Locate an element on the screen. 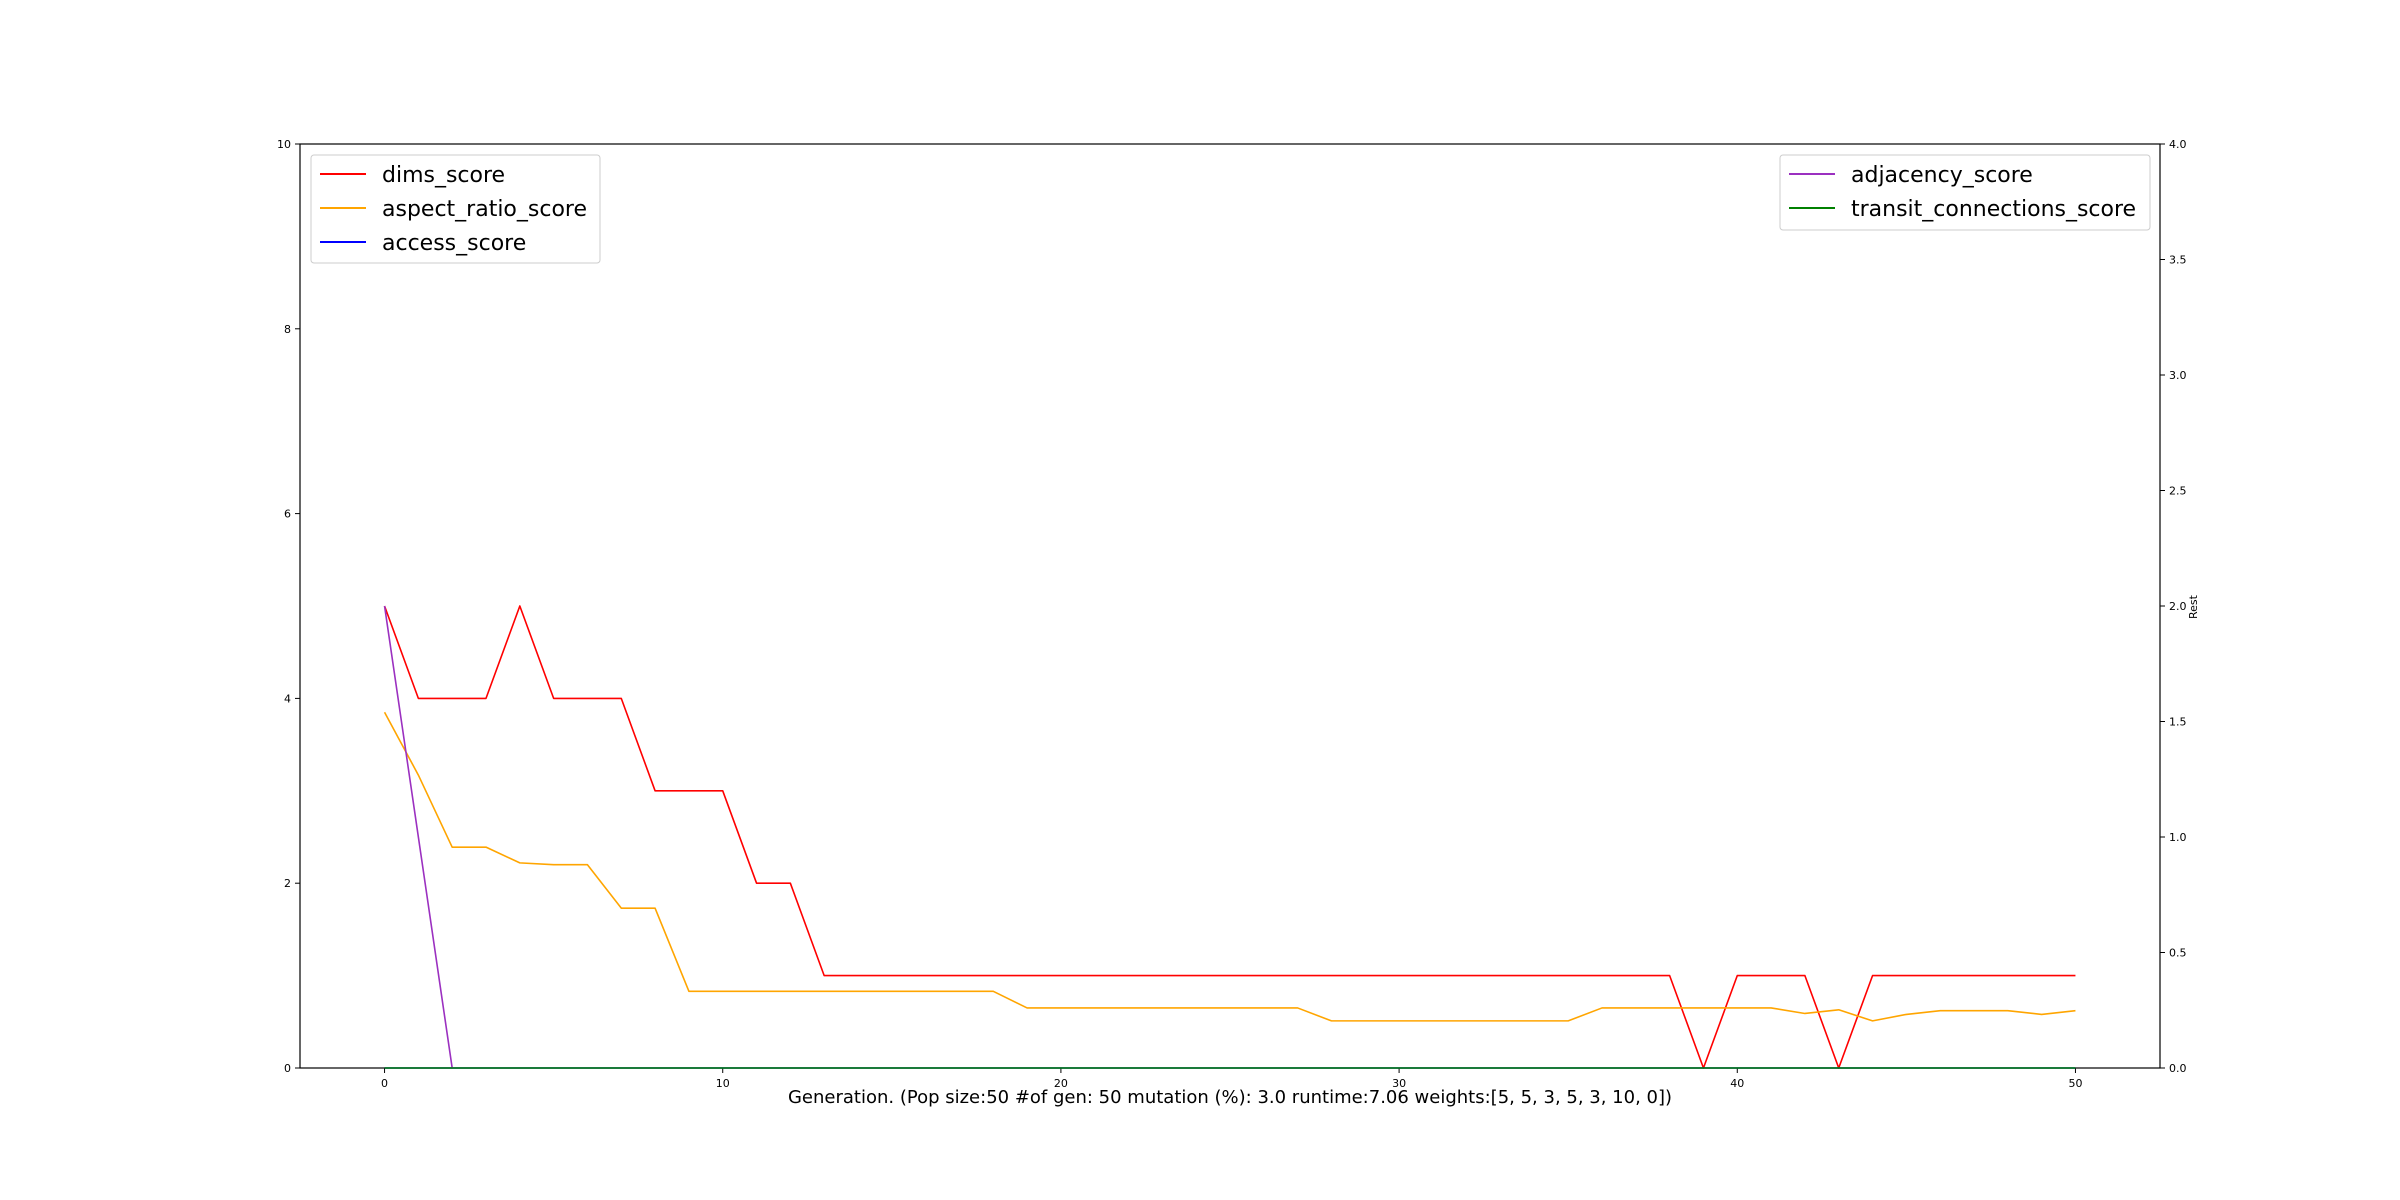  x-tick-label: 50 is located at coordinates (2075, 1083).